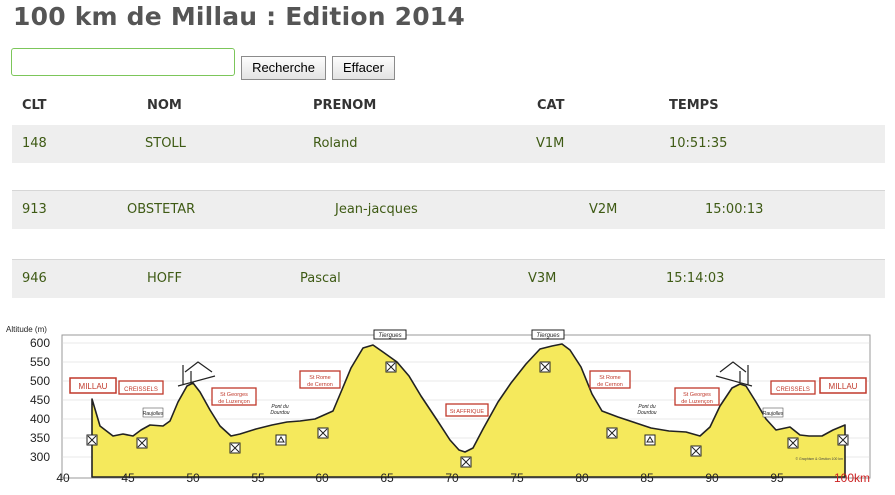 The image size is (895, 495). Describe the element at coordinates (34, 143) in the screenshot. I see `cell-clt: 148` at that location.